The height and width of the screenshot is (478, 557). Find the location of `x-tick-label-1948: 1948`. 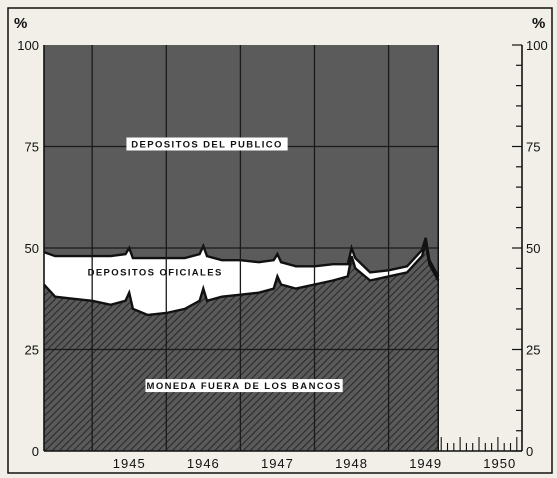

x-tick-label-1948: 1948 is located at coordinates (351, 463).